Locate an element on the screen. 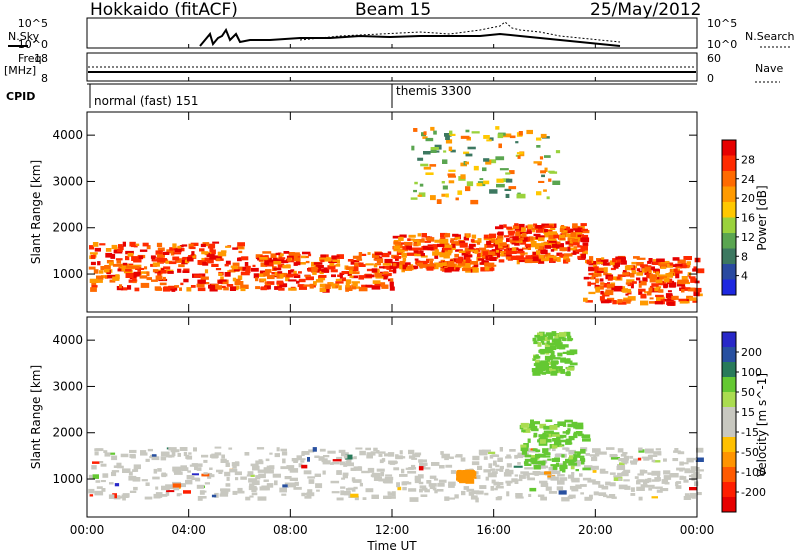  colorbar-label: 24 is located at coordinates (748, 179).